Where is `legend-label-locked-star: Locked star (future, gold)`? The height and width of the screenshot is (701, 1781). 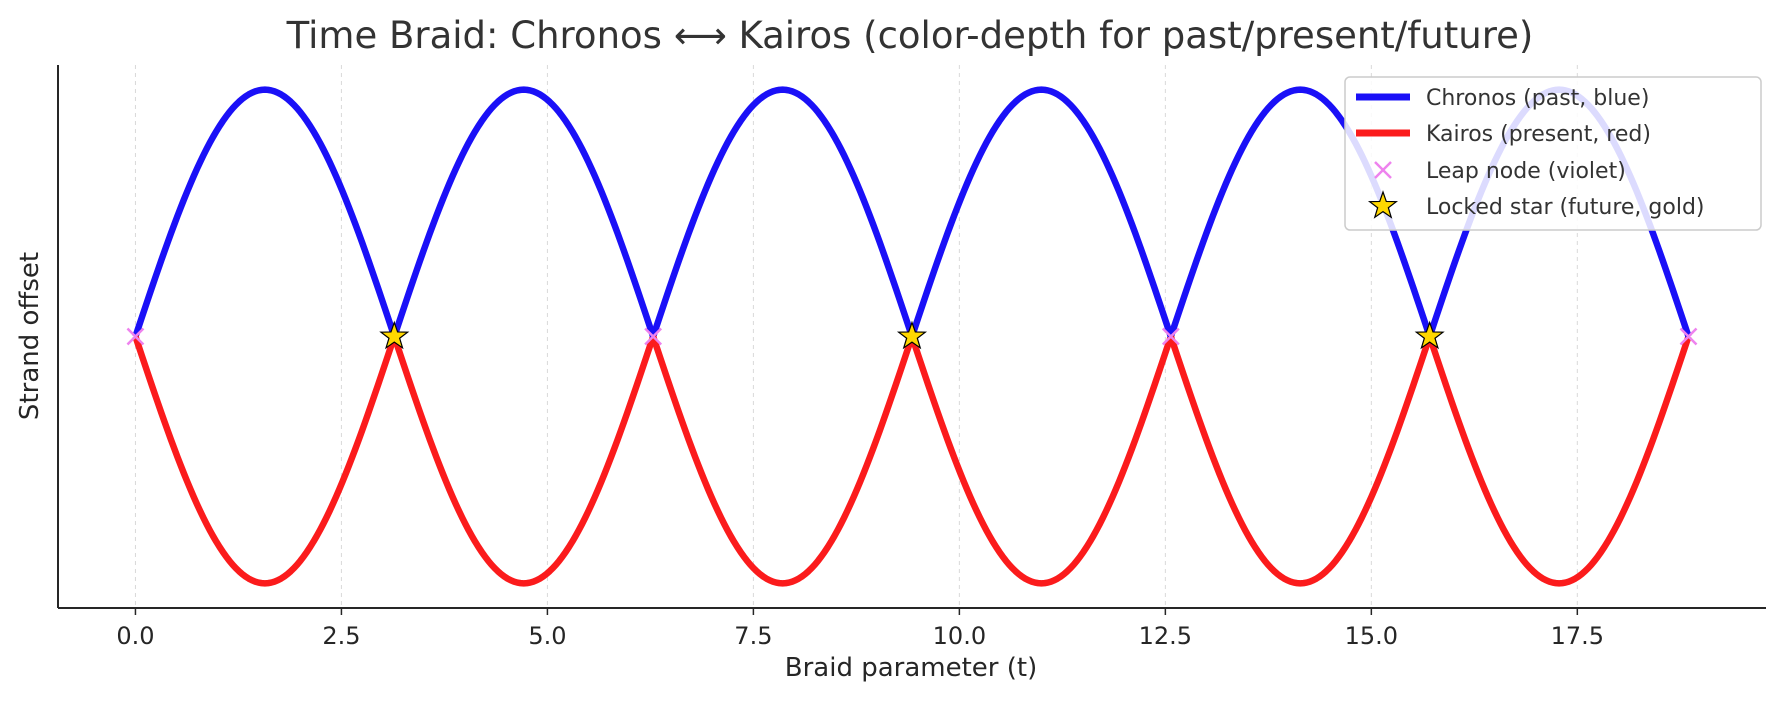
legend-label-locked-star: Locked star (future, gold) is located at coordinates (1565, 207).